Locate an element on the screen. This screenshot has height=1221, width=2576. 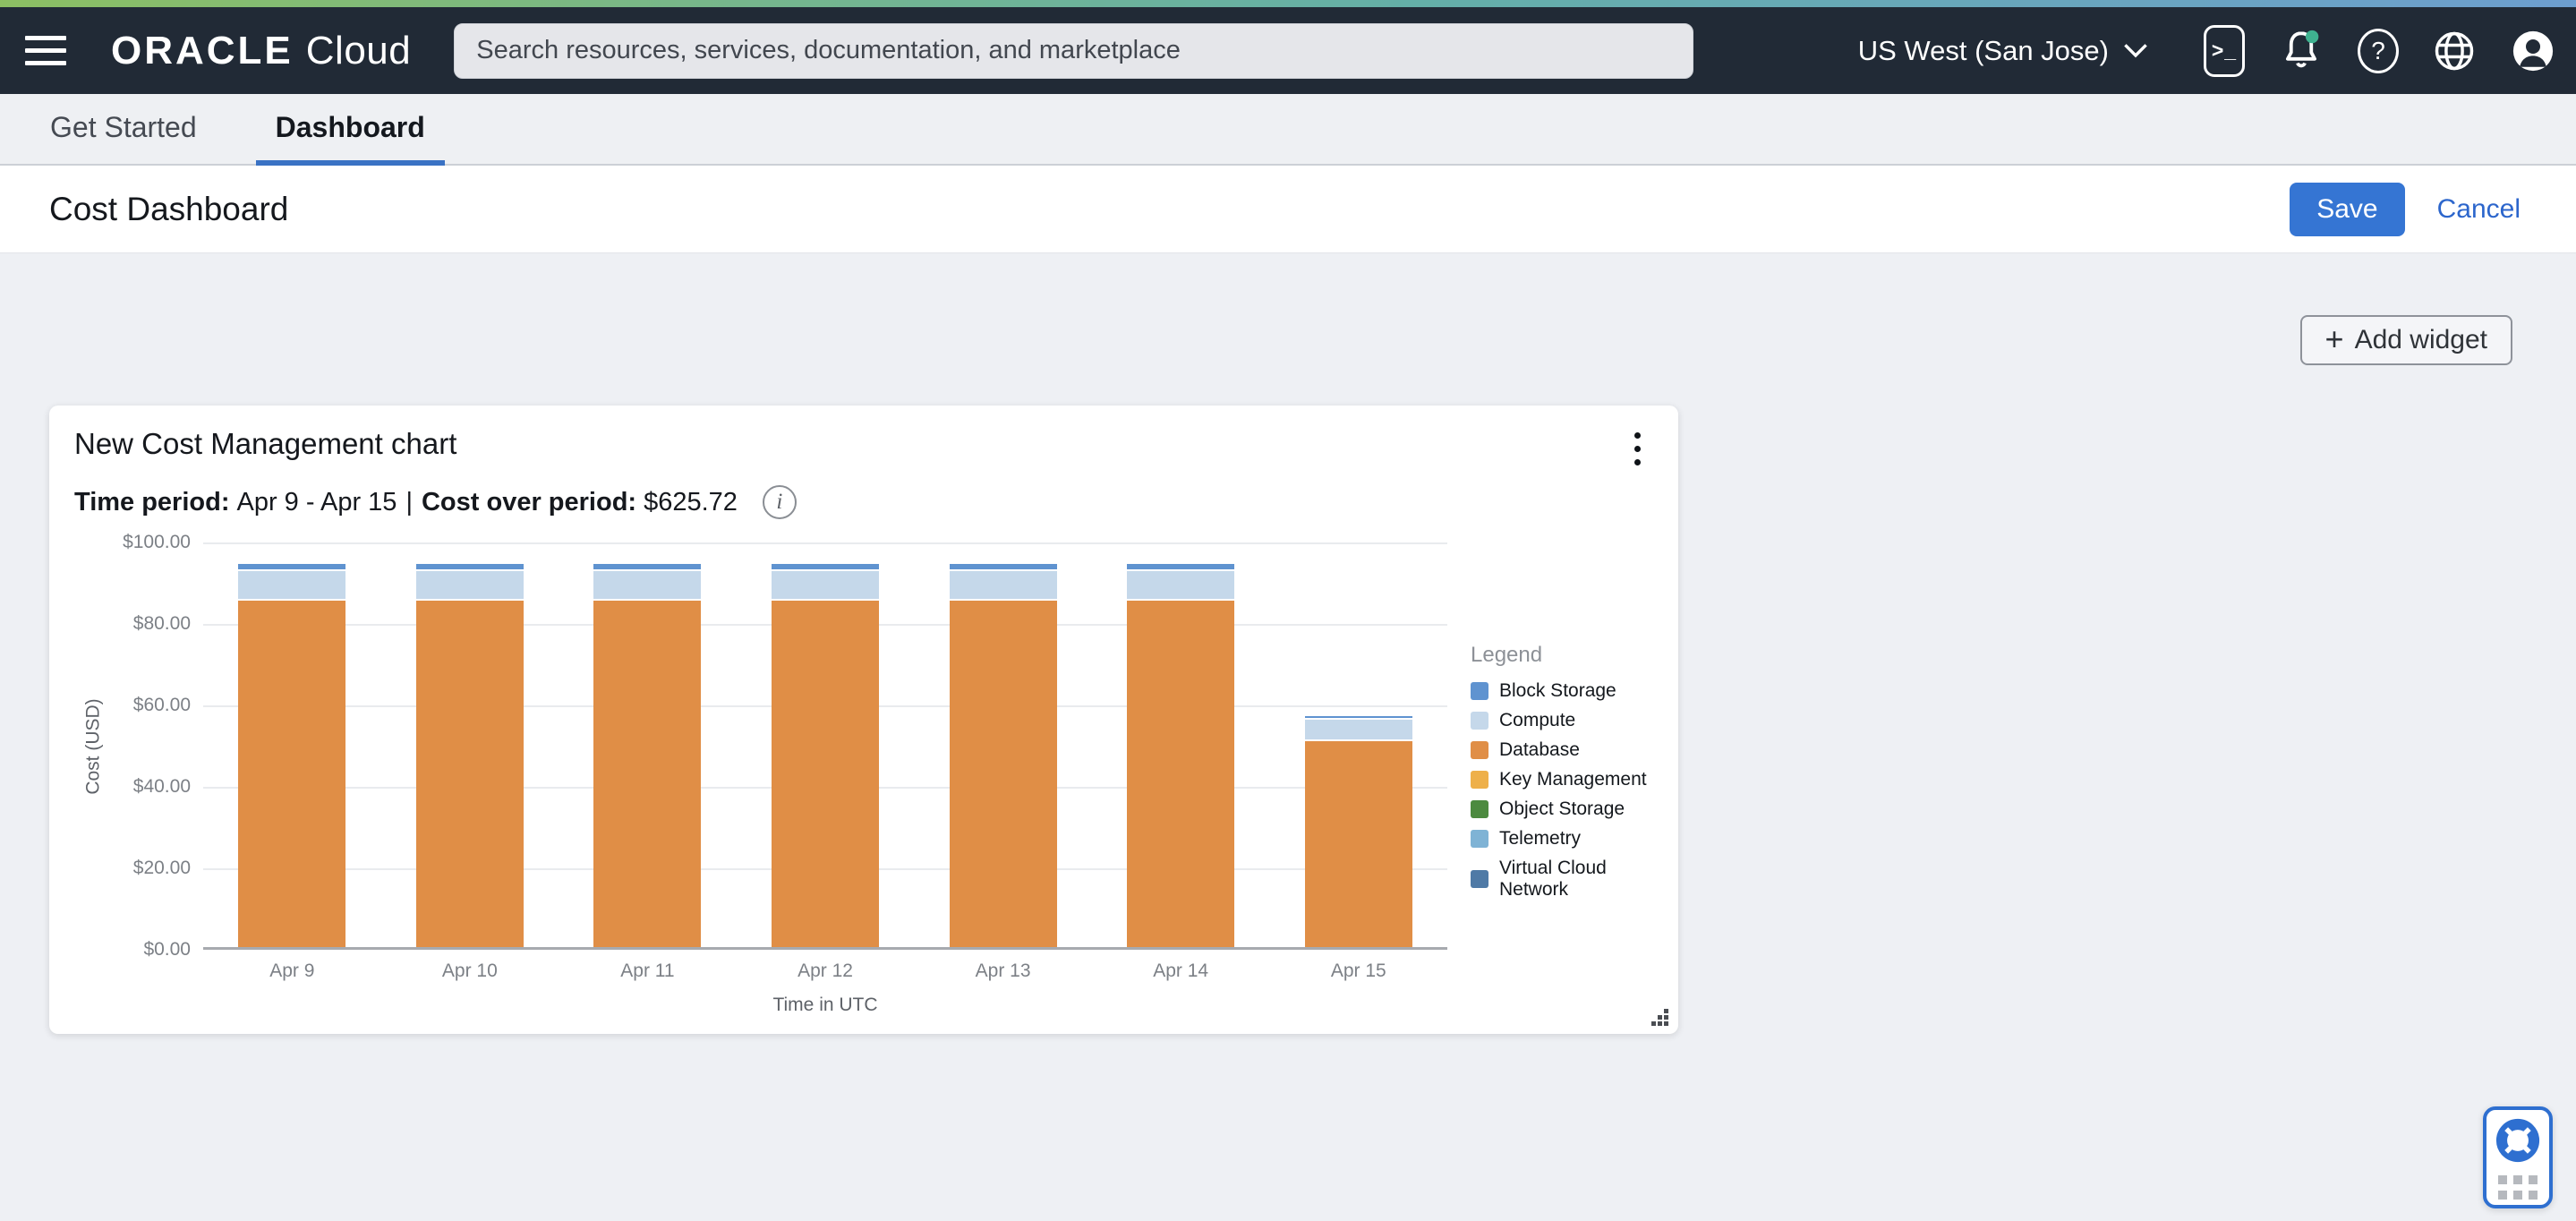
page-header: Cost Dashboard Save Cancel is located at coordinates (1288, 209).